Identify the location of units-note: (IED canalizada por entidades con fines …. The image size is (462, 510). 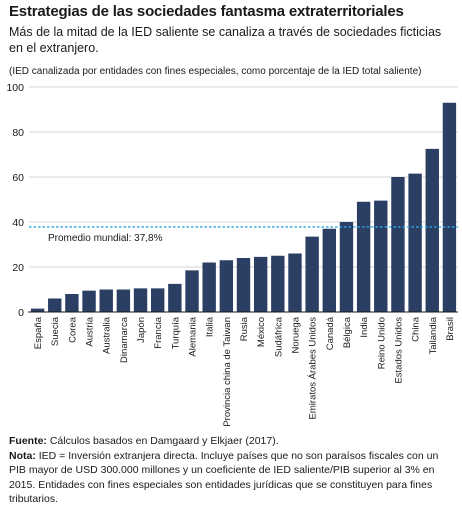
(215, 71).